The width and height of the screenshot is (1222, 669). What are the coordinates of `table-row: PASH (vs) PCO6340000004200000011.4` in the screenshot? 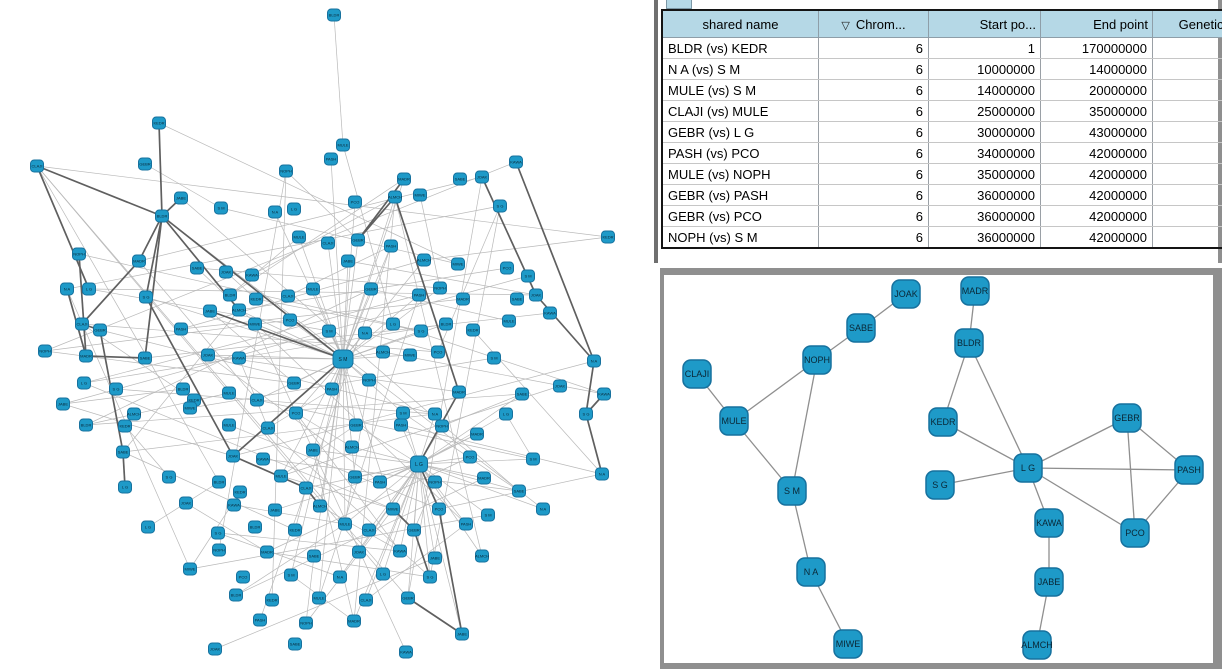 It's located at (941, 153).